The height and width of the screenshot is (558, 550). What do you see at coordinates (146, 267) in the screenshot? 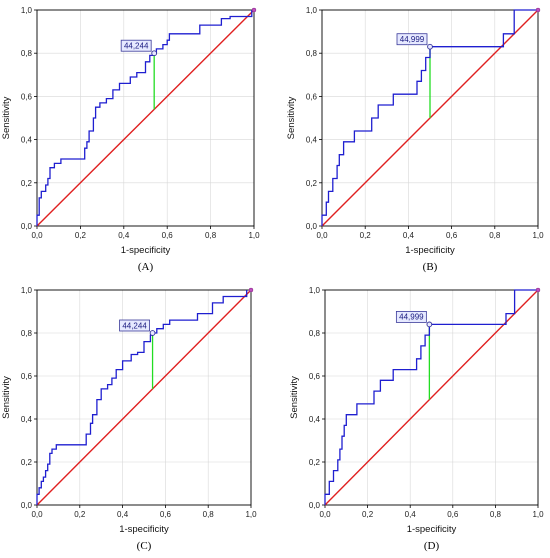
I see `panel-label: (A)` at bounding box center [146, 267].